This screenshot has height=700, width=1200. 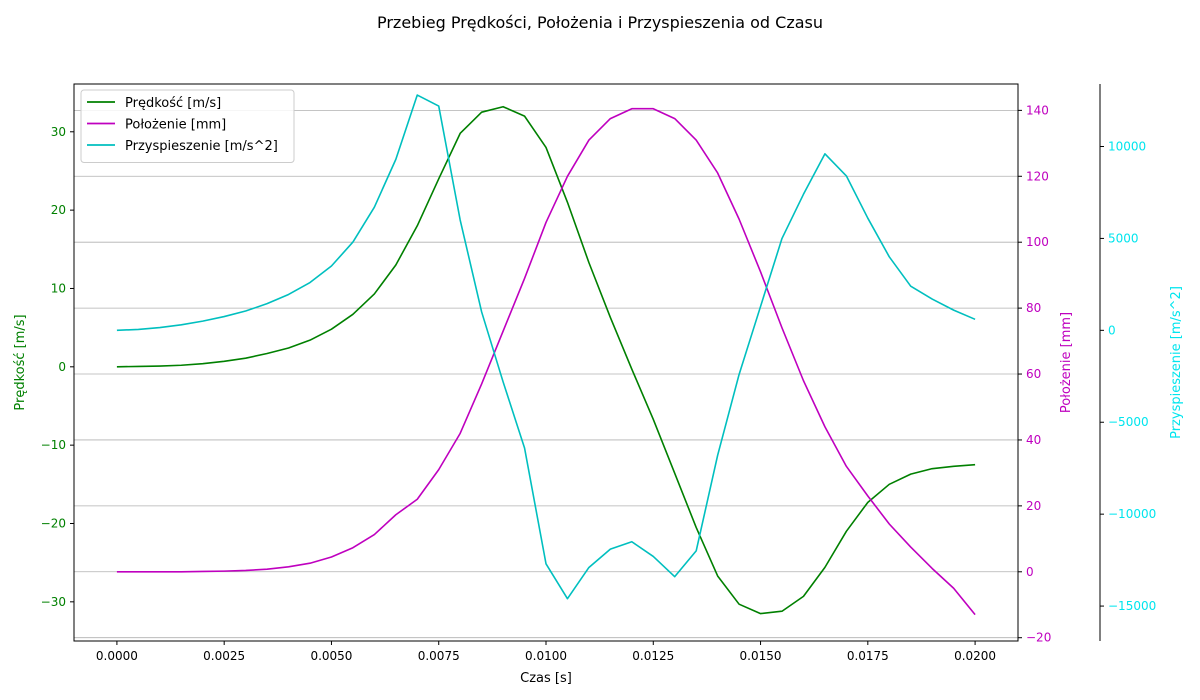 What do you see at coordinates (1123, 238) in the screenshot?
I see `y-tick-label-acceleration-4: 5000` at bounding box center [1123, 238].